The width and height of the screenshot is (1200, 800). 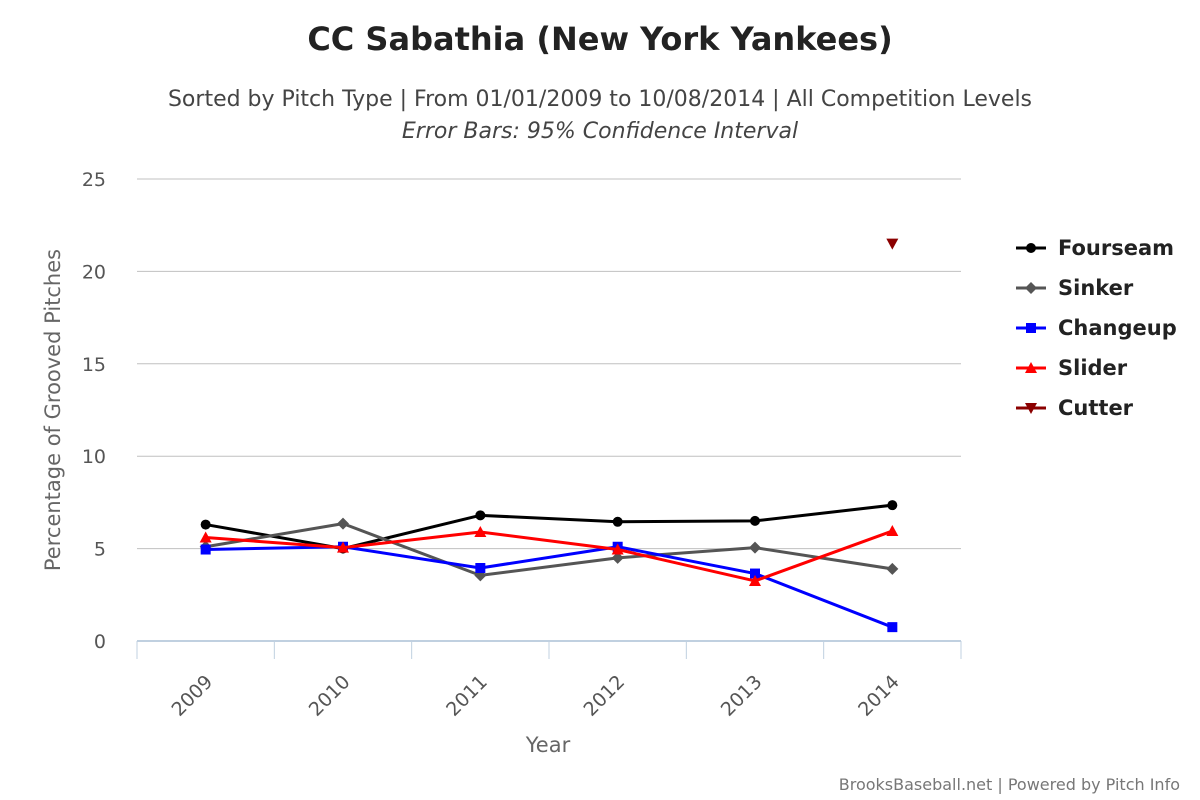 What do you see at coordinates (1116, 248) in the screenshot?
I see `legend-label: Fourseam` at bounding box center [1116, 248].